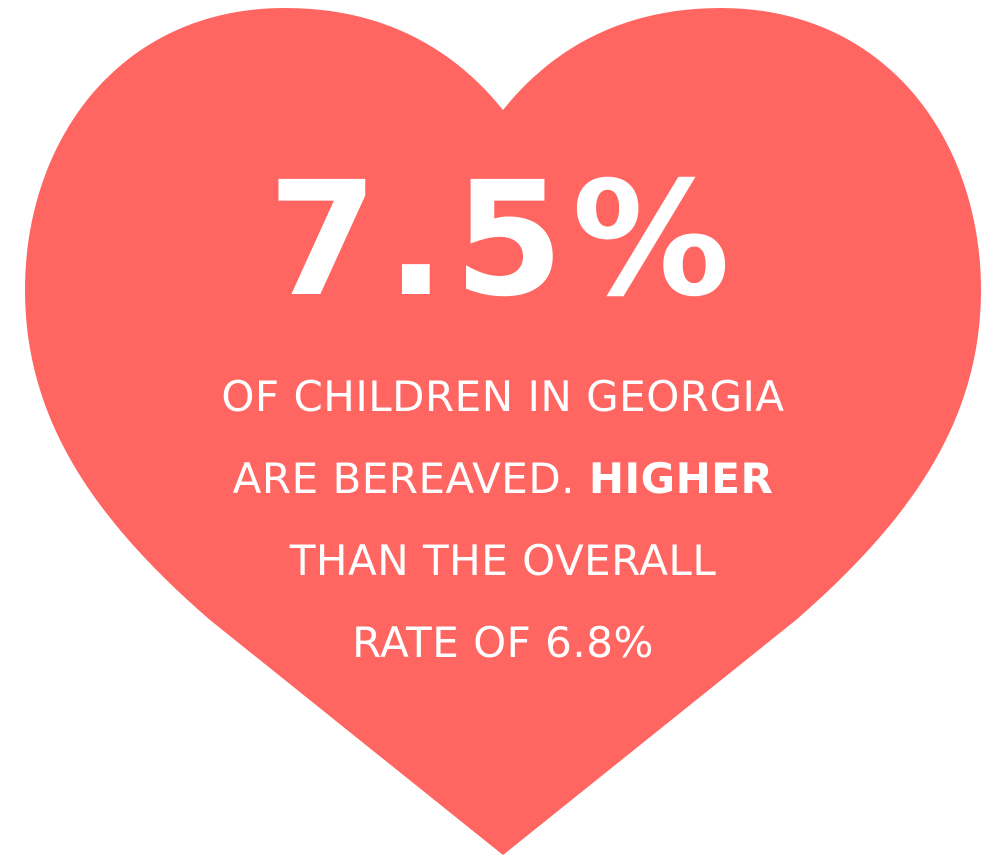 The image size is (1006, 859). I want to click on caption-line-4: RATE OF 6.8%, so click(503, 642).